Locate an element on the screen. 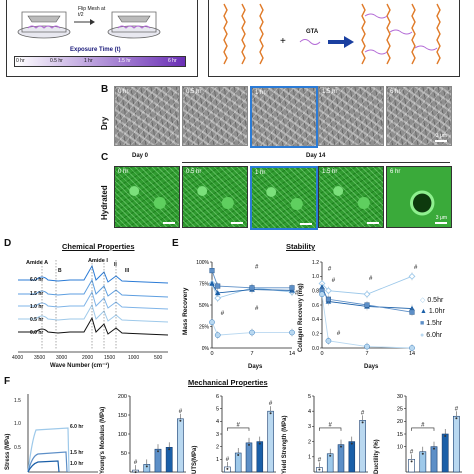  ftir-trace-label-0hr: 0.0 hr is located at coordinates (37, 333).